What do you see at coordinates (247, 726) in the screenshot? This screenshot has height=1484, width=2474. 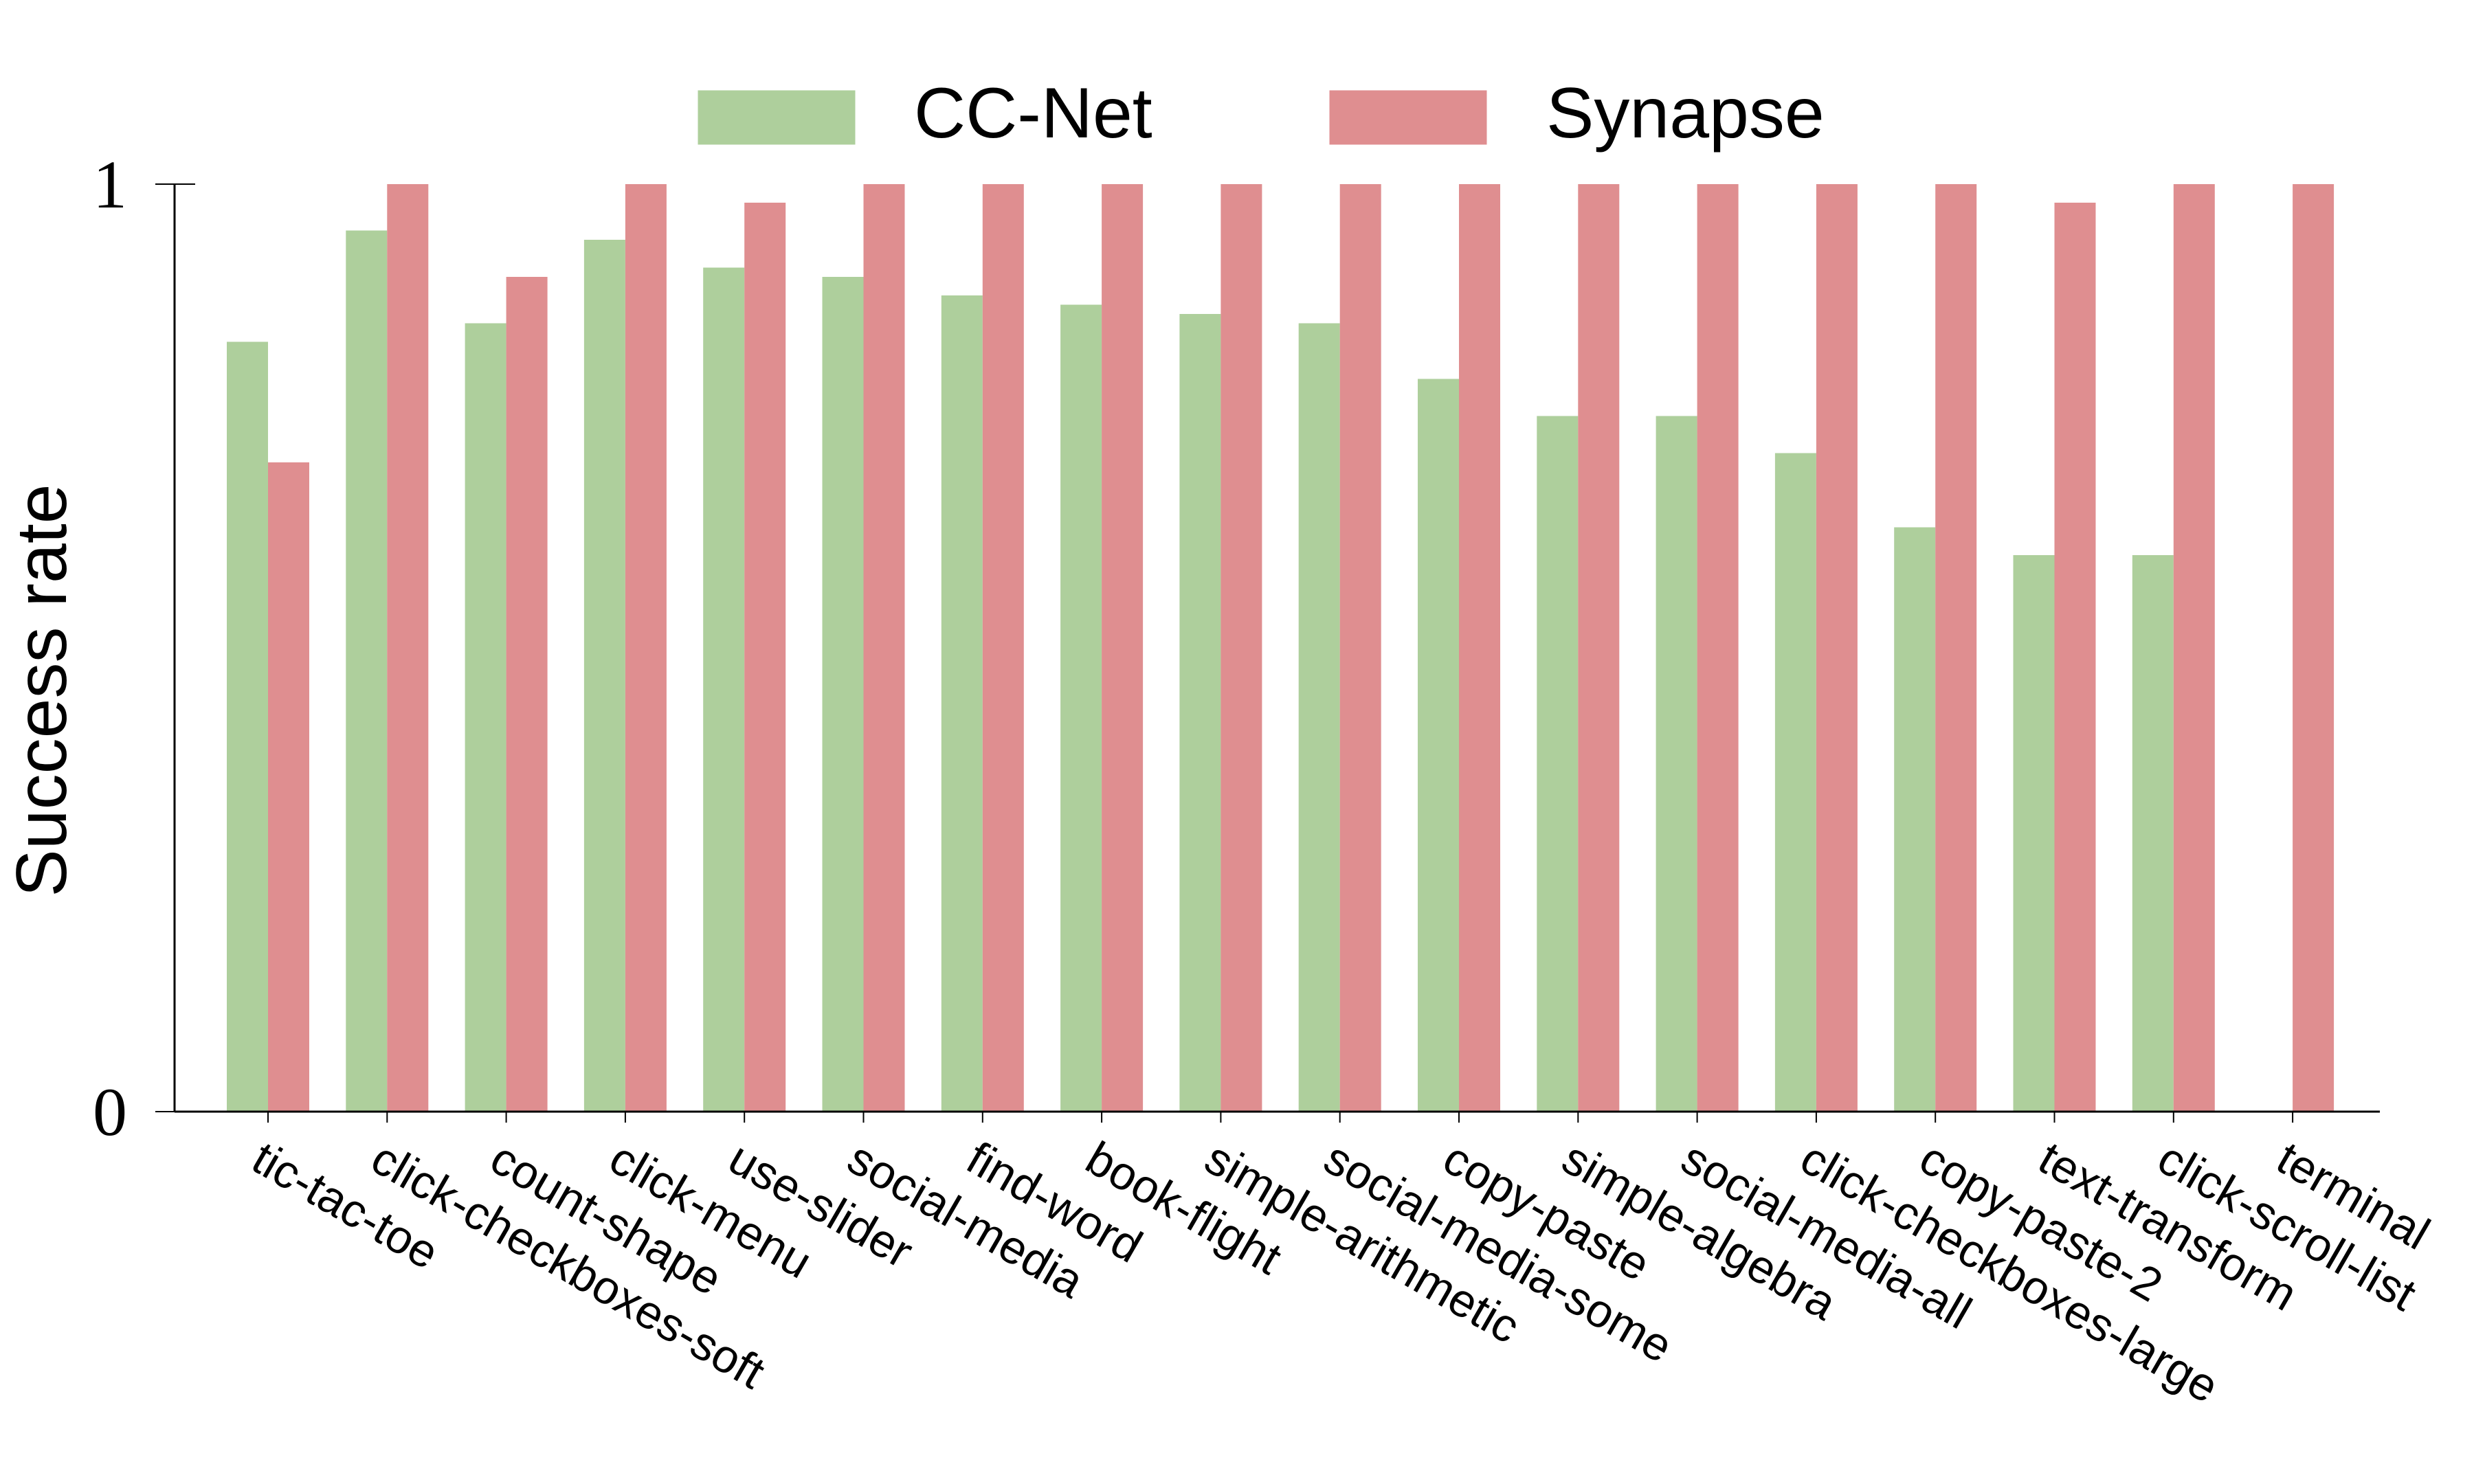 I see `bar-cc-net-tic-tac-toe` at bounding box center [247, 726].